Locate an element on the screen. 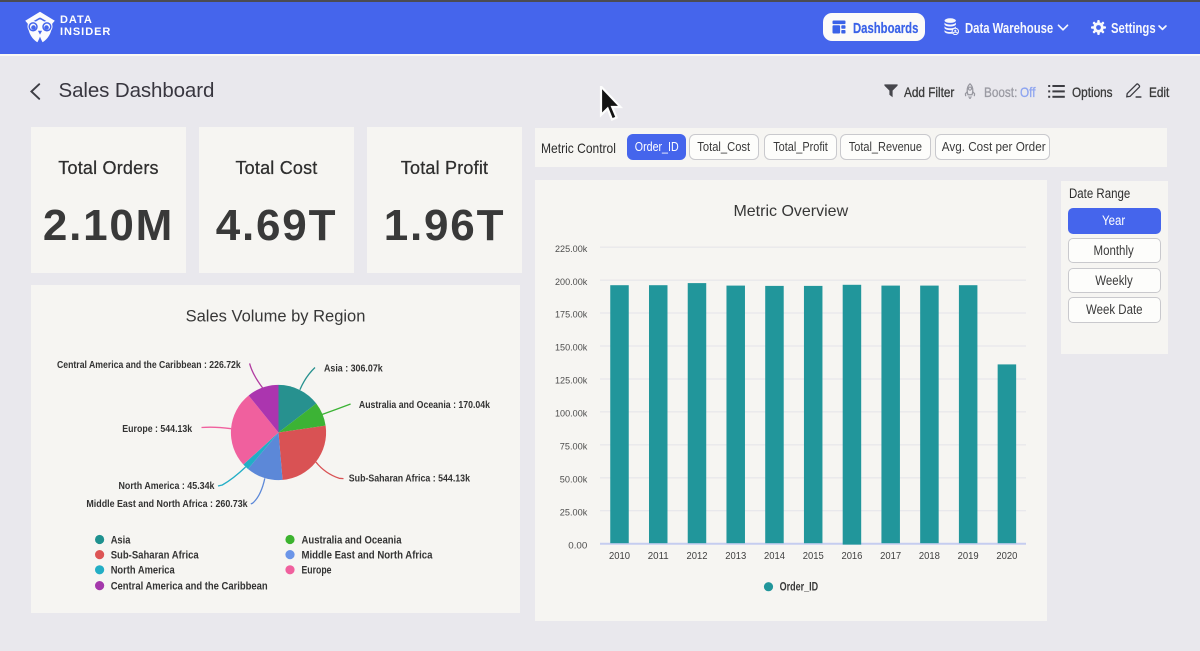 The image size is (1200, 651). svg-text: 2017 is located at coordinates (890, 556).